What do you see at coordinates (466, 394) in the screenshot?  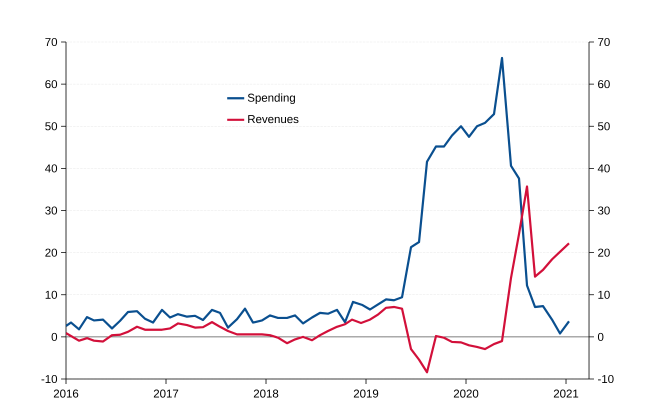 I see `x-tick-label: 2020` at bounding box center [466, 394].